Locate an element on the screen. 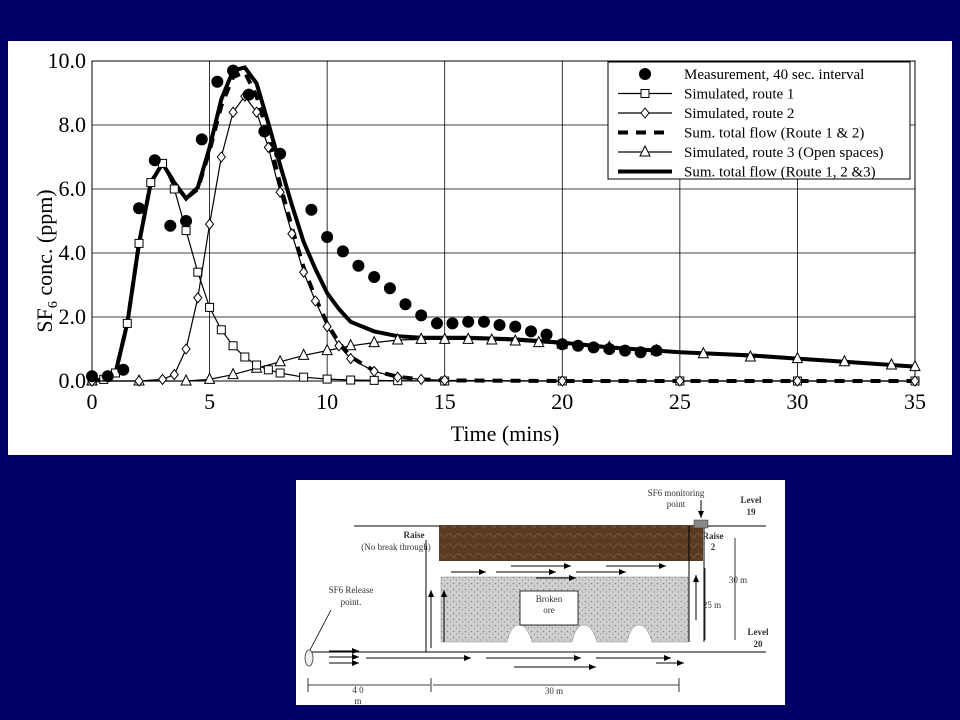 This screenshot has width=960, height=720. legend-item: Simulated, route 2 is located at coordinates (706, 114).